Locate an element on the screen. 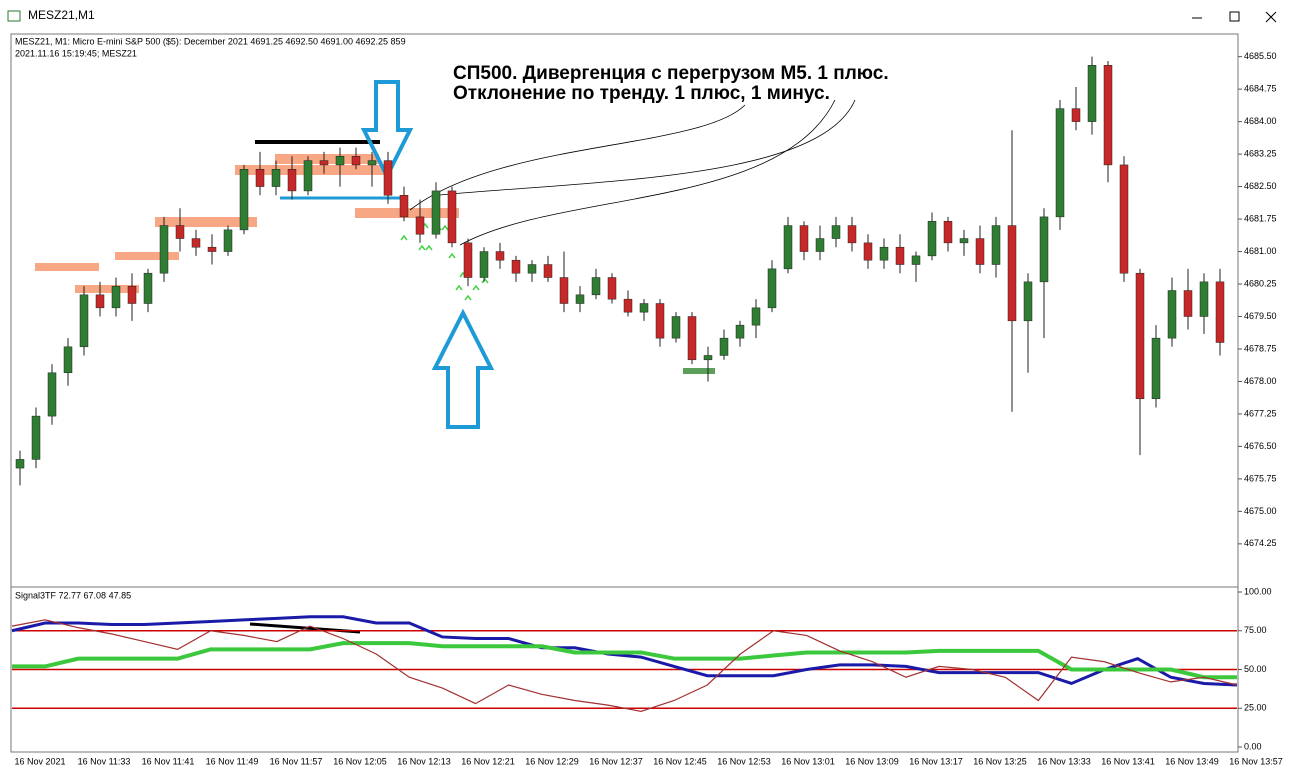 The image size is (1295, 783). x-tick-label: 16 Nov 12:37 is located at coordinates (616, 761).